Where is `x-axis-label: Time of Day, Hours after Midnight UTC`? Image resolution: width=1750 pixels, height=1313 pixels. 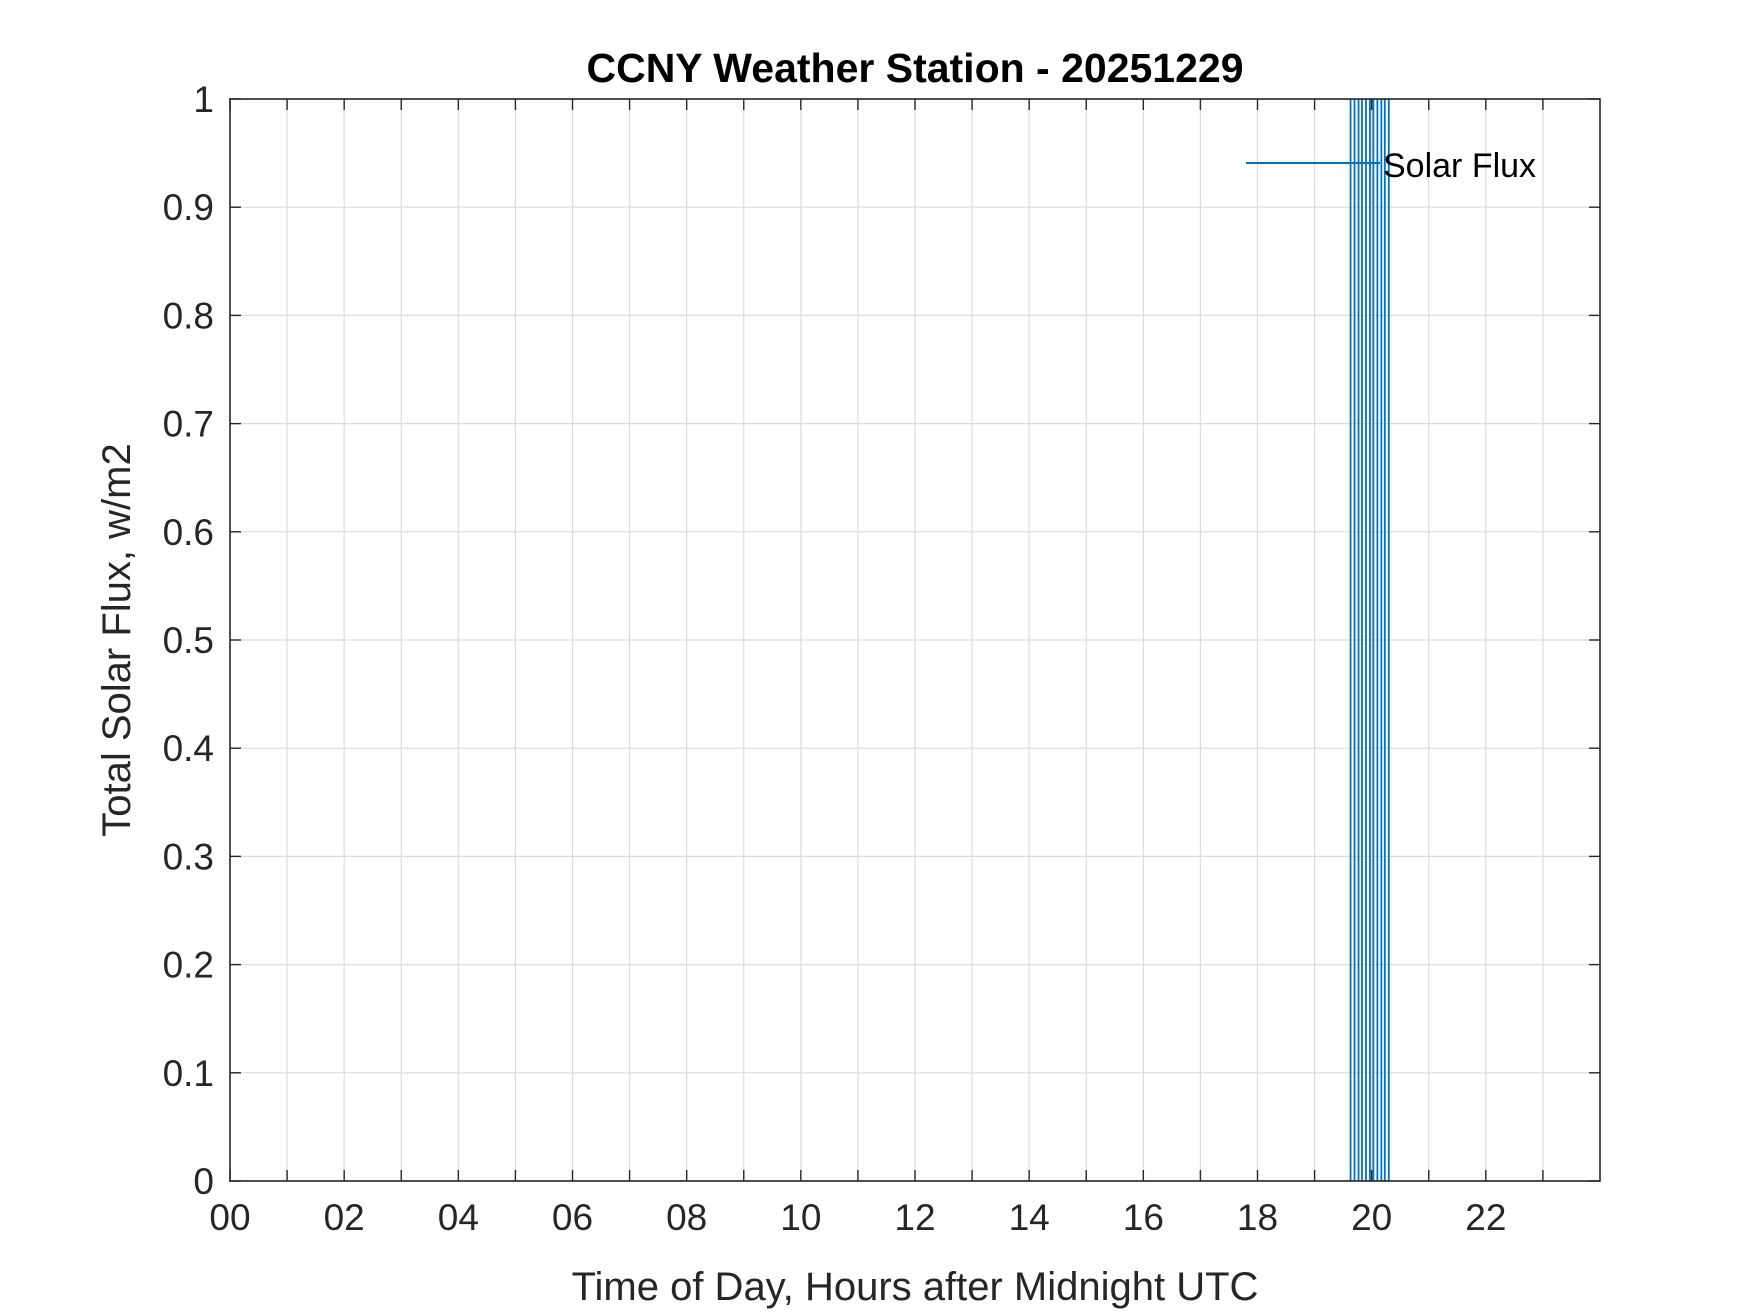
x-axis-label: Time of Day, Hours after Midnight UTC is located at coordinates (915, 1287).